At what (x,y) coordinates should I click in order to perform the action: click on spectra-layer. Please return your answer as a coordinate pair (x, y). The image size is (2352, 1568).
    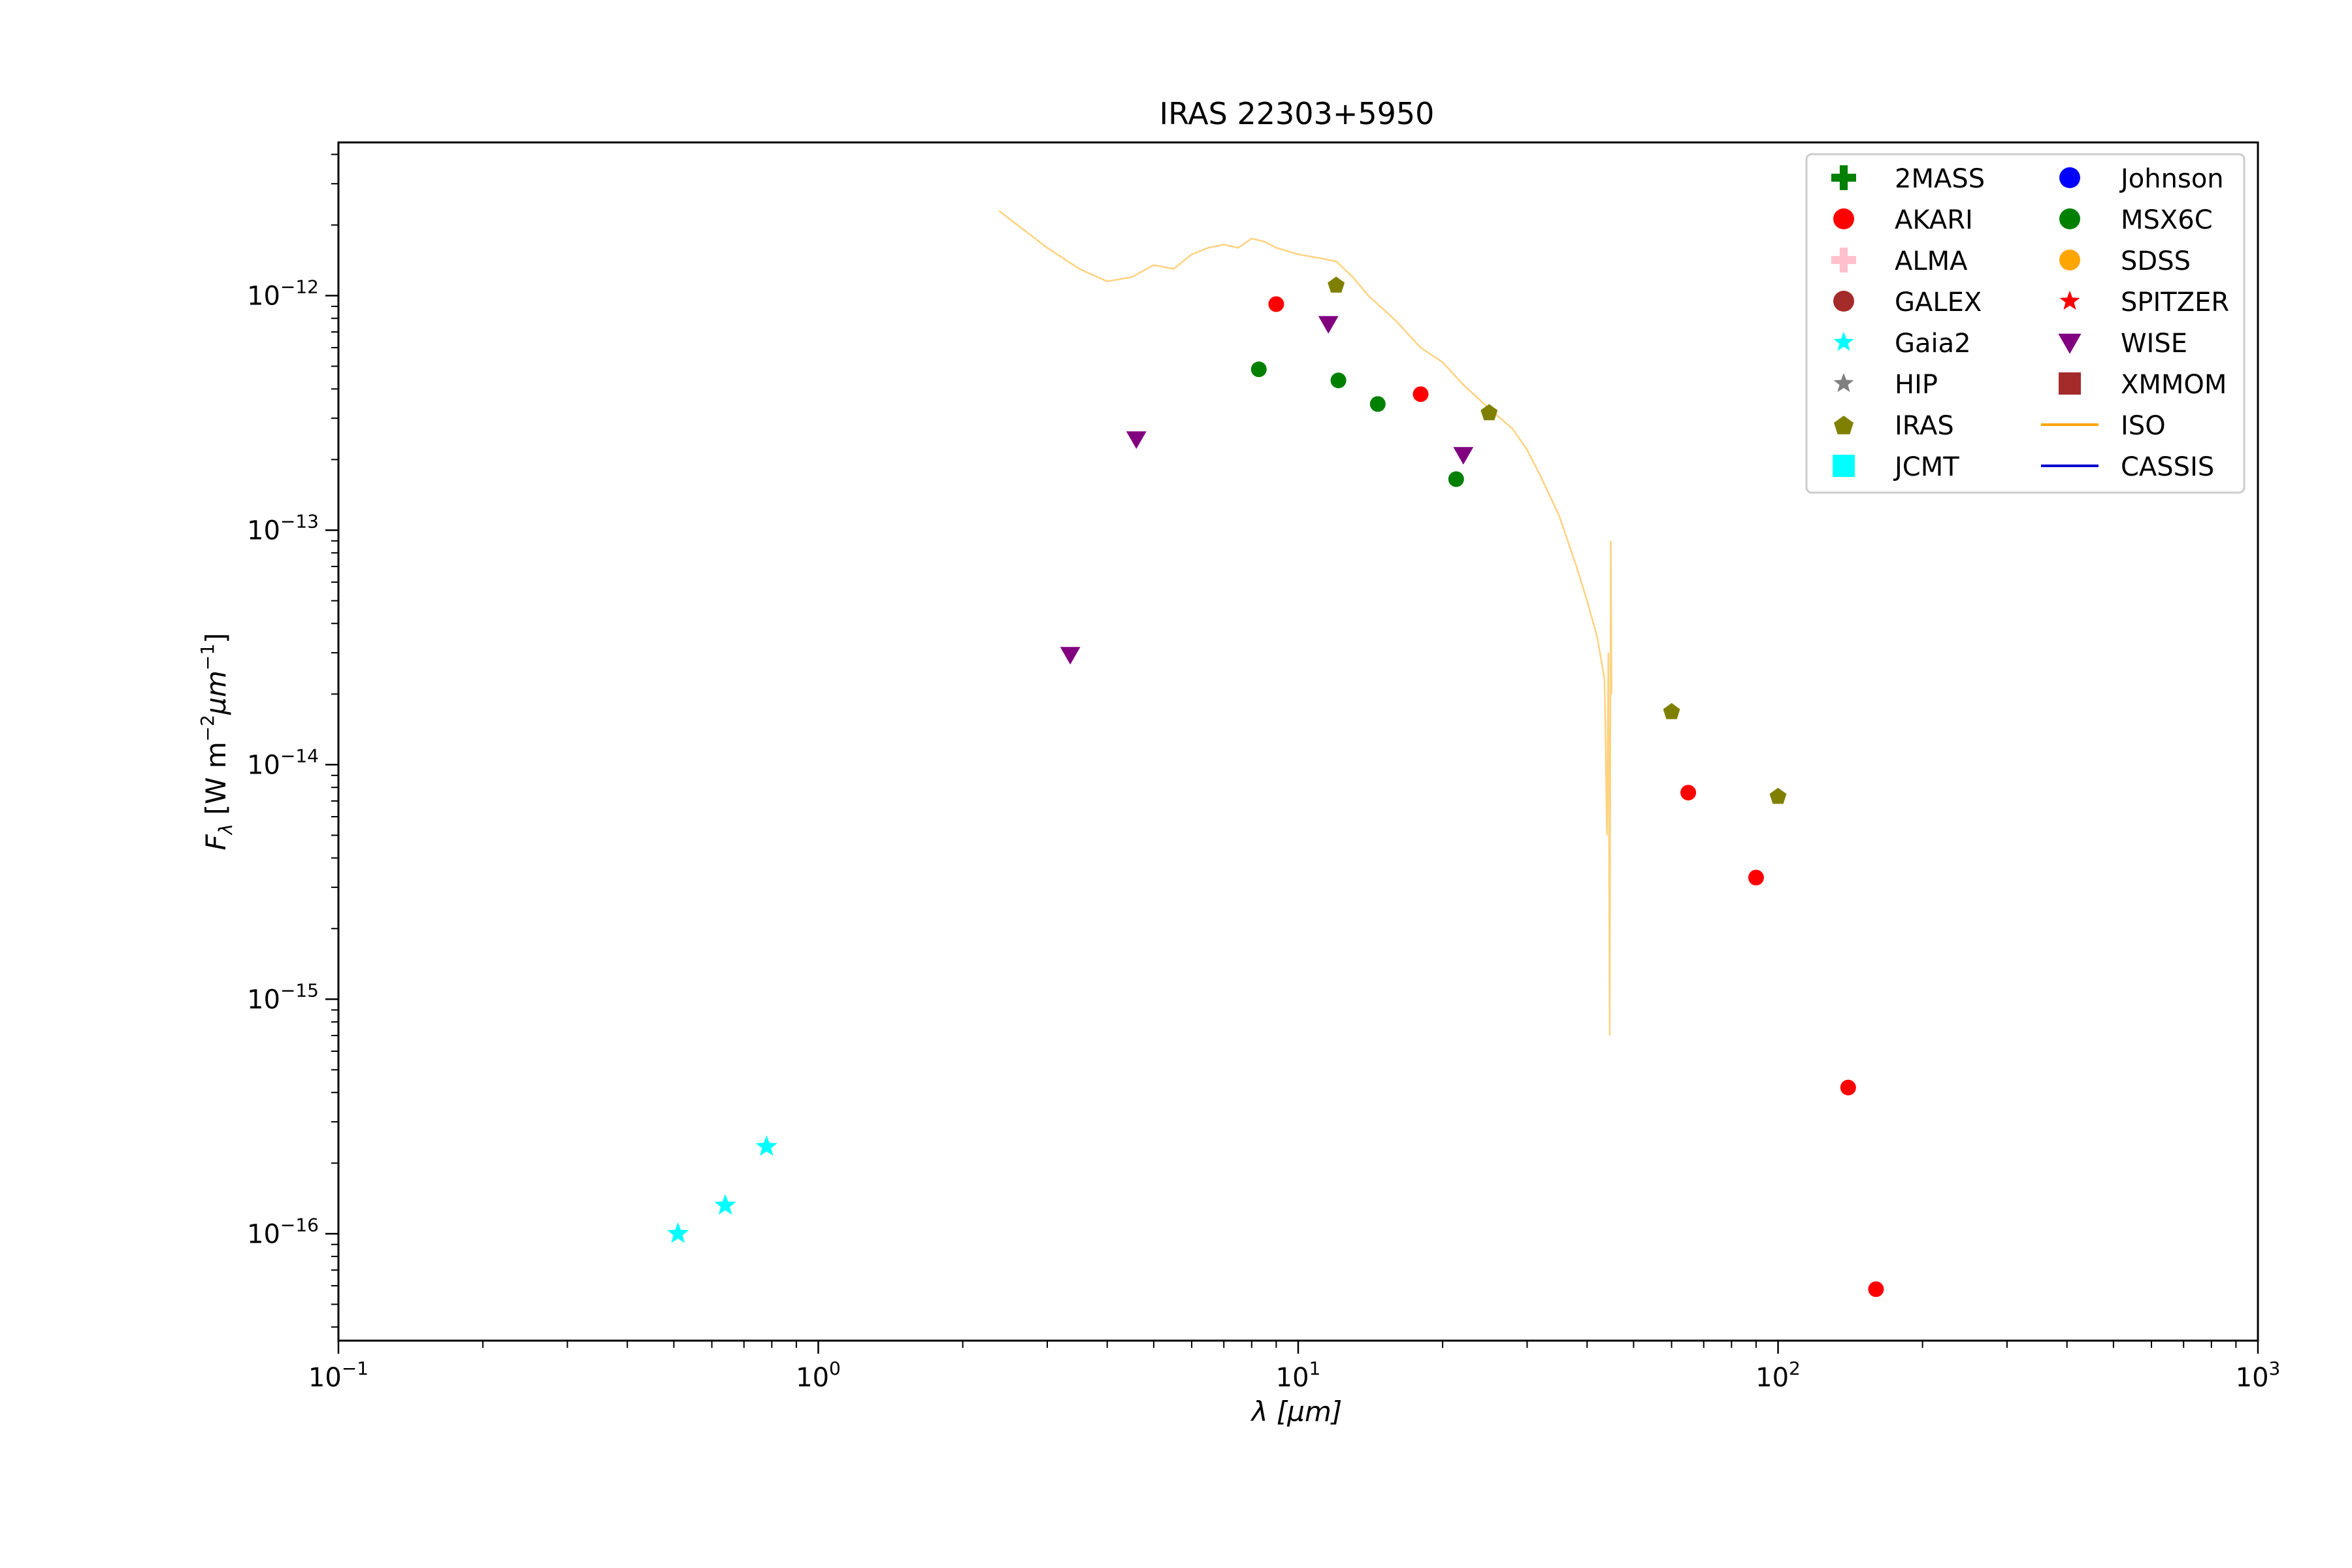
    Looking at the image, I should click on (1305, 623).